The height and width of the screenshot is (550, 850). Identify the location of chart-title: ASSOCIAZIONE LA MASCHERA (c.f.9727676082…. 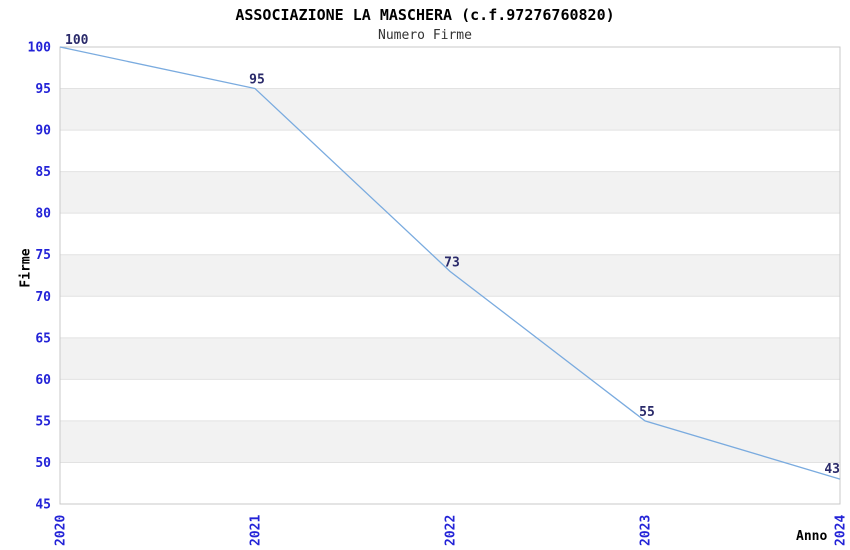
(425, 15).